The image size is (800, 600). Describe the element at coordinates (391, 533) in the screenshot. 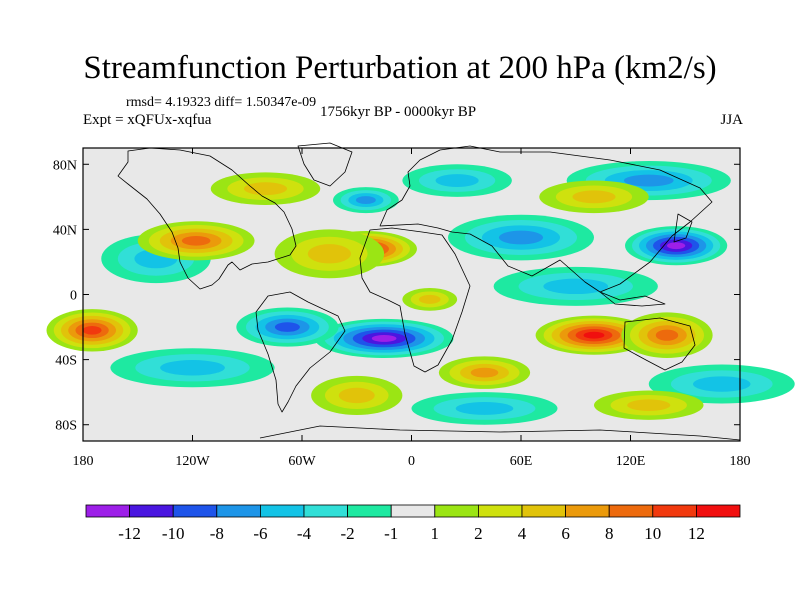

I see `colorbar-label-6: -1` at that location.